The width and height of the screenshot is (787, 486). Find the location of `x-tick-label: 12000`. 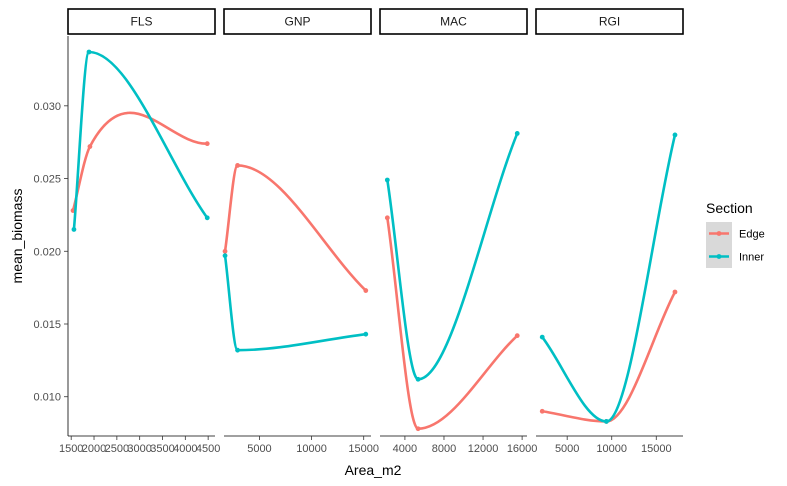

x-tick-label: 12000 is located at coordinates (483, 449).